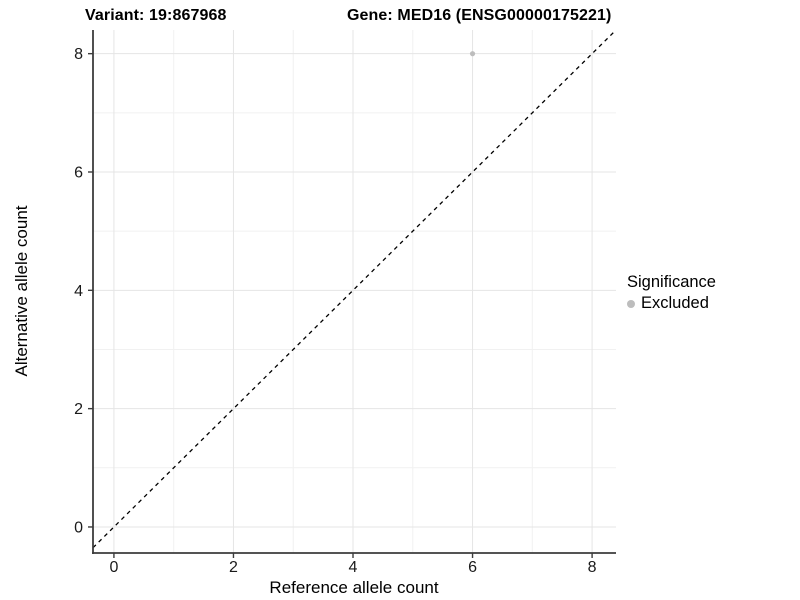 This screenshot has height=600, width=800. What do you see at coordinates (21, 291) in the screenshot?
I see `y-axis-label: Alternative allele count` at bounding box center [21, 291].